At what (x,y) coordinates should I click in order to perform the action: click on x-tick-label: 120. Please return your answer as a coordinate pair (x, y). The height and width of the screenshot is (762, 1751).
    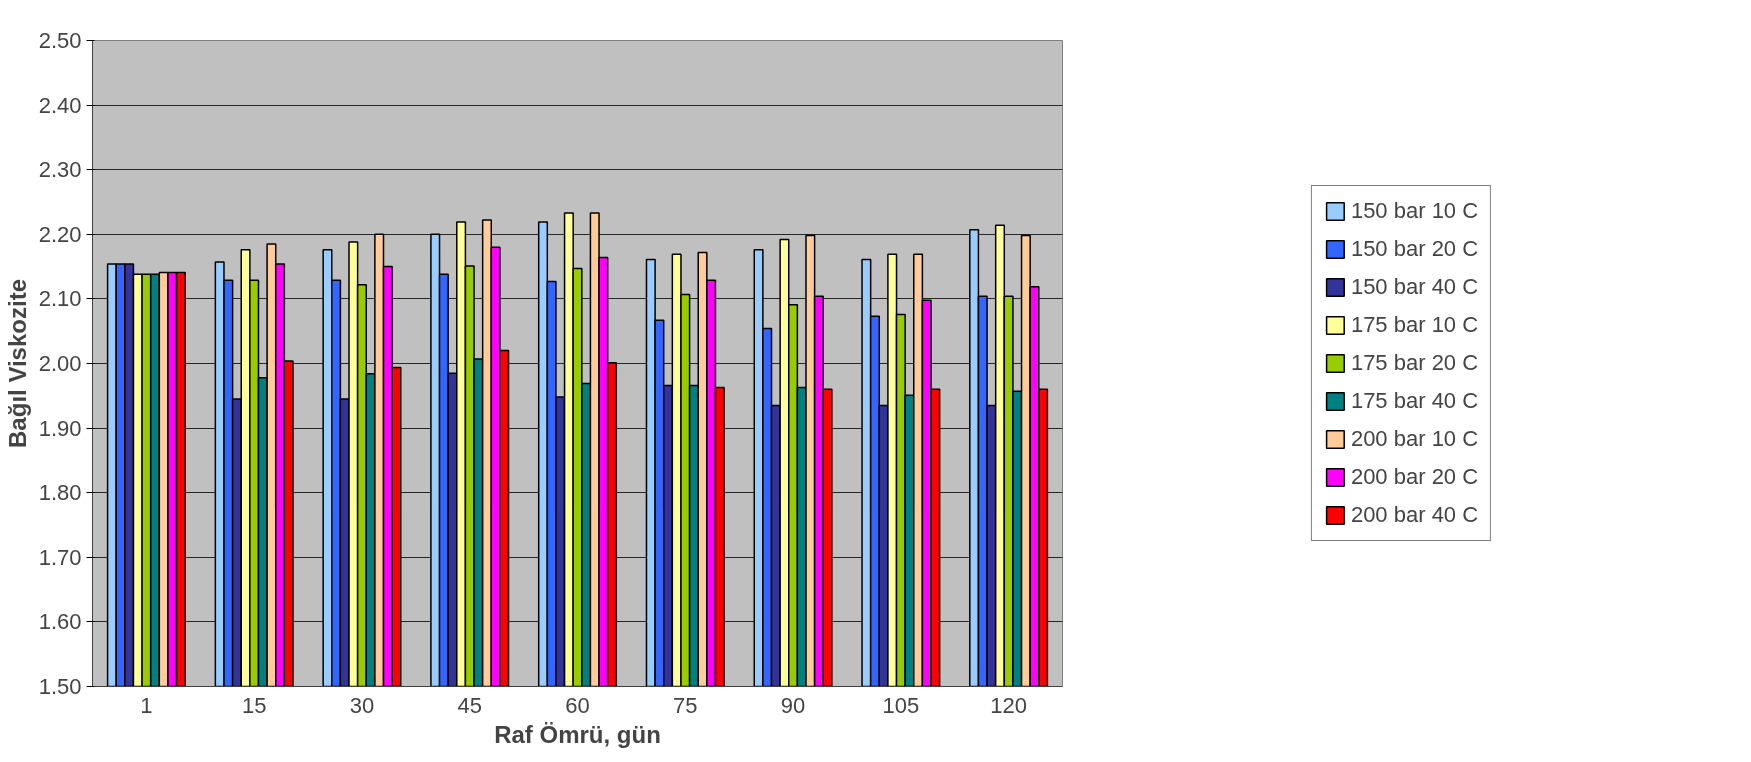
    Looking at the image, I should click on (1008, 705).